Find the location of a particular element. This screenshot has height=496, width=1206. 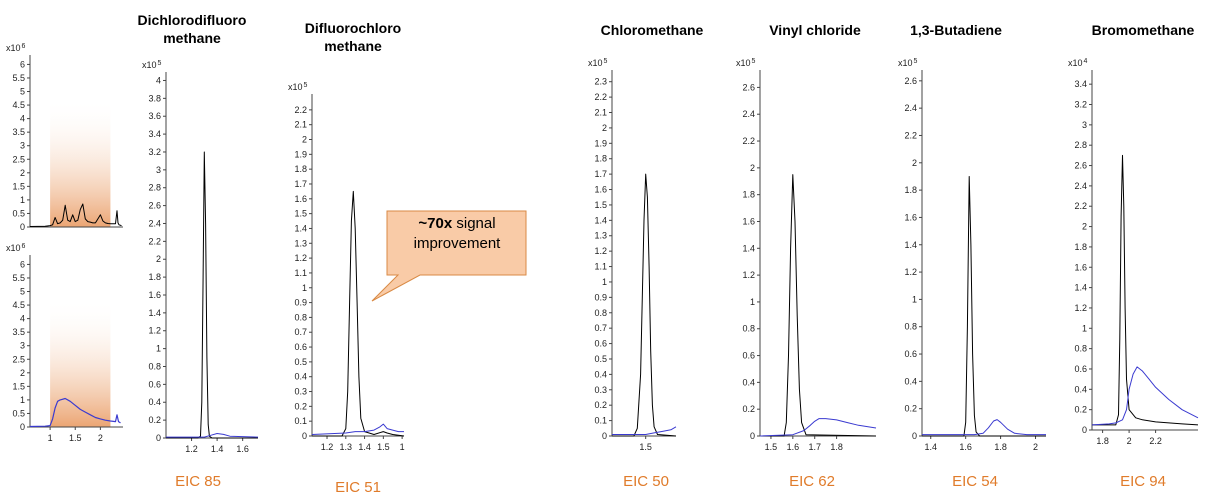

x-tick-label: 1.5 is located at coordinates (383, 447).